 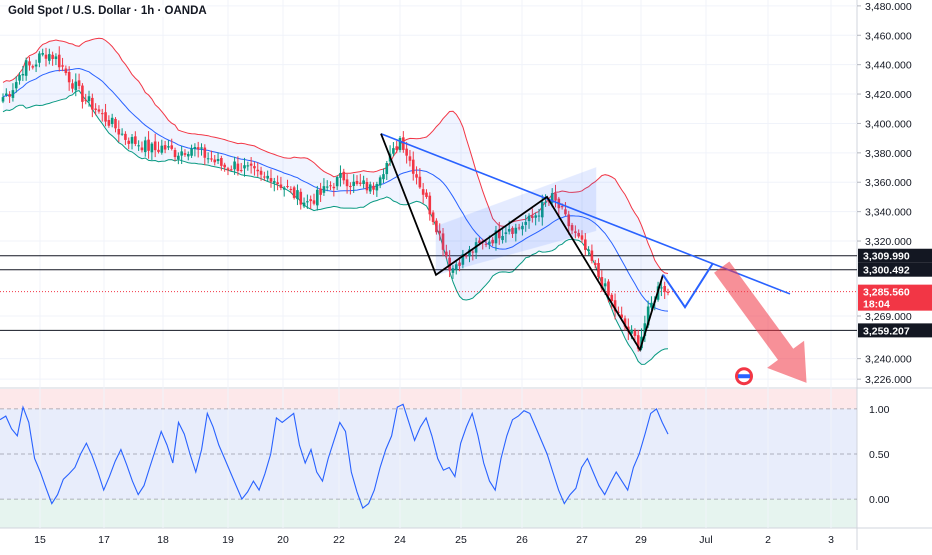 I want to click on zigzag-pattern, so click(x=522, y=242).